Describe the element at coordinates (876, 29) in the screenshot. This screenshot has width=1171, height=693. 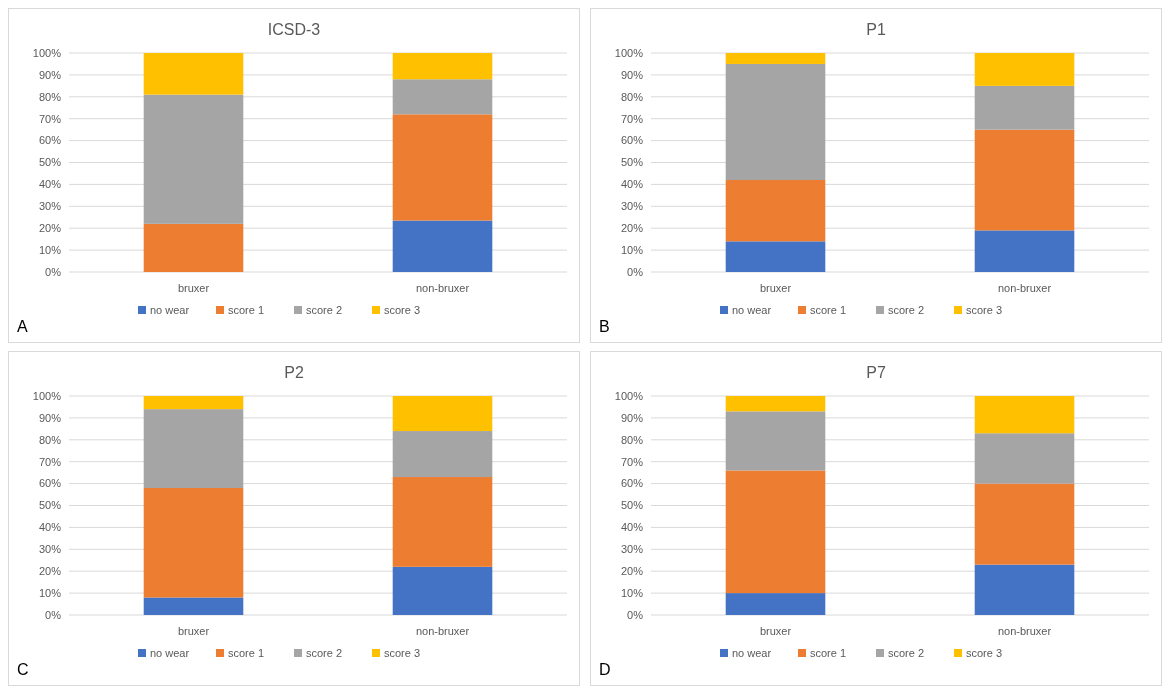
I see `chart-title: P1` at that location.